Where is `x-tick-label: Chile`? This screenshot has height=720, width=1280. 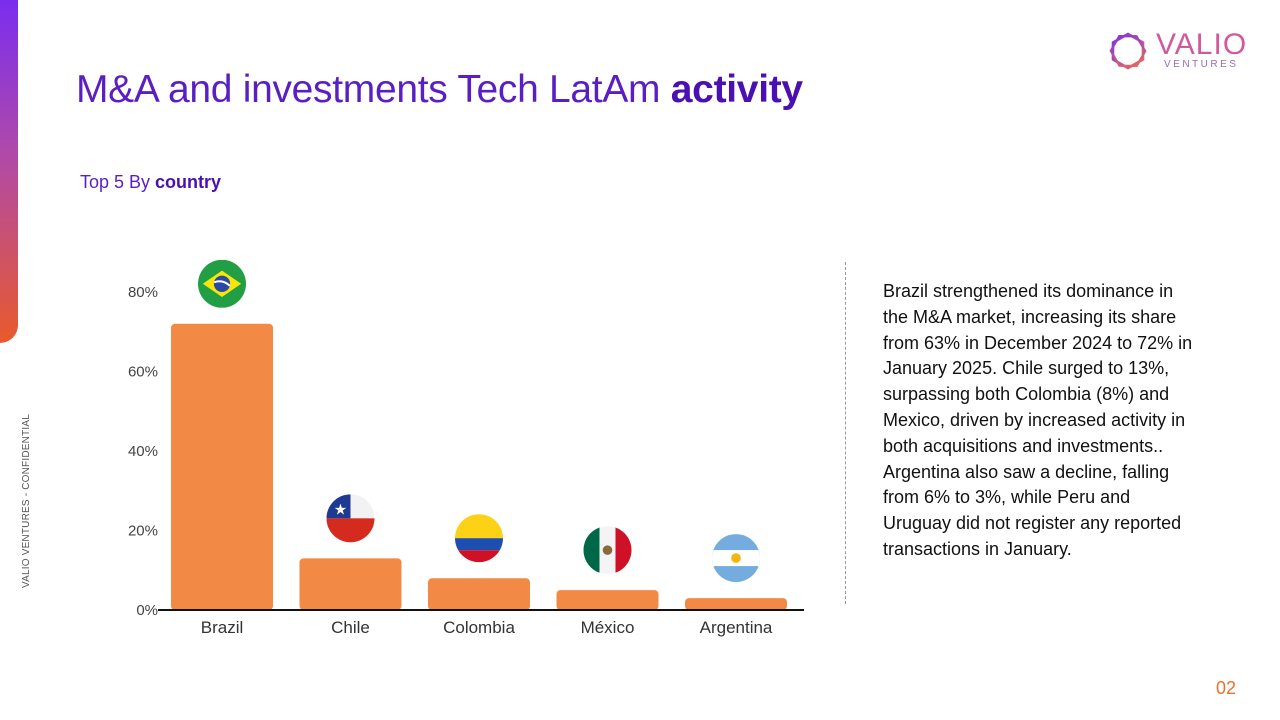
x-tick-label: Chile is located at coordinates (350, 627).